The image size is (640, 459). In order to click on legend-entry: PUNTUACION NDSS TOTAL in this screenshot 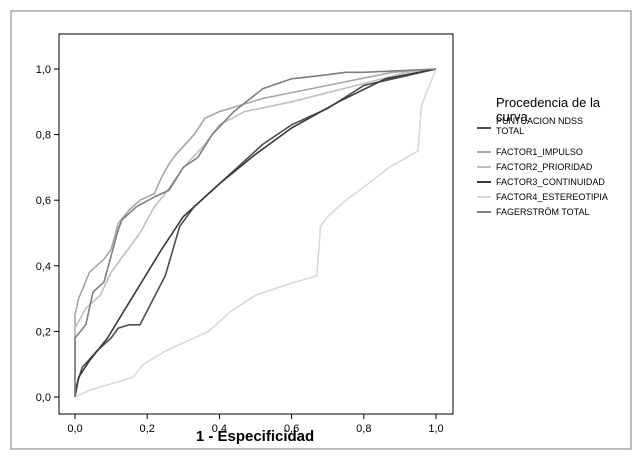, I will do `click(539, 126)`.